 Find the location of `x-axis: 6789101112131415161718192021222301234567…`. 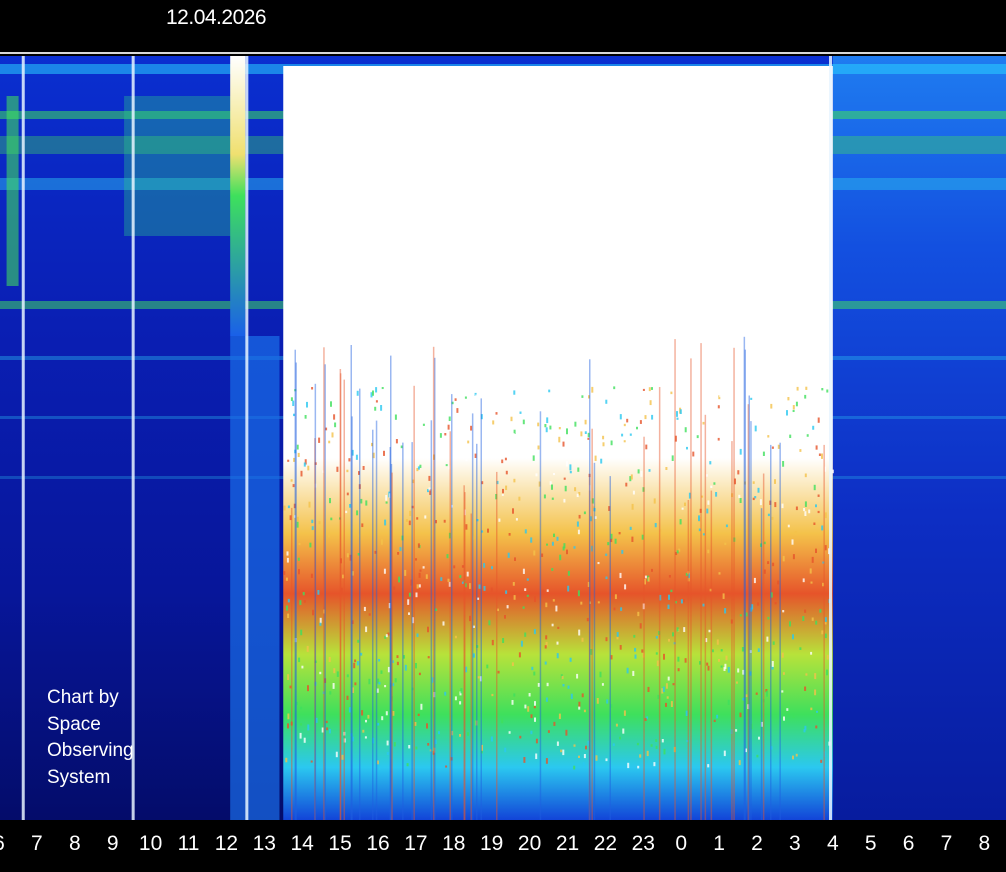

x-axis: 6789101112131415161718192021222301234567… is located at coordinates (503, 846).